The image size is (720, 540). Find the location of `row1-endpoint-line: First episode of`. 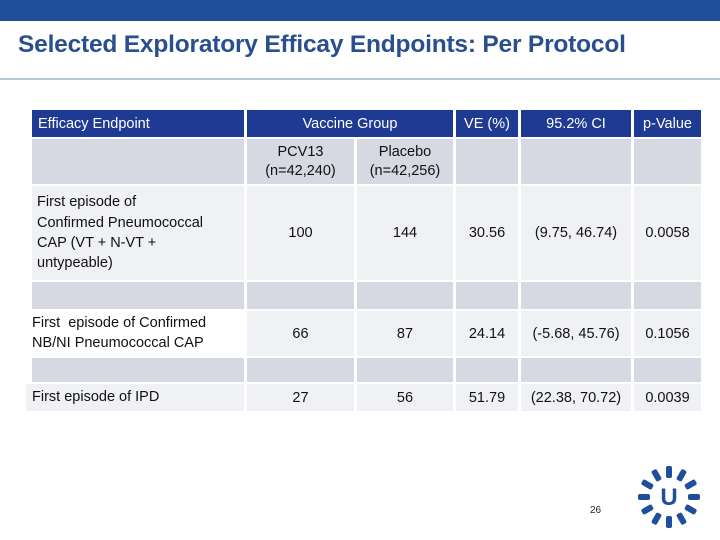

row1-endpoint-line: First episode of is located at coordinates (87, 202).